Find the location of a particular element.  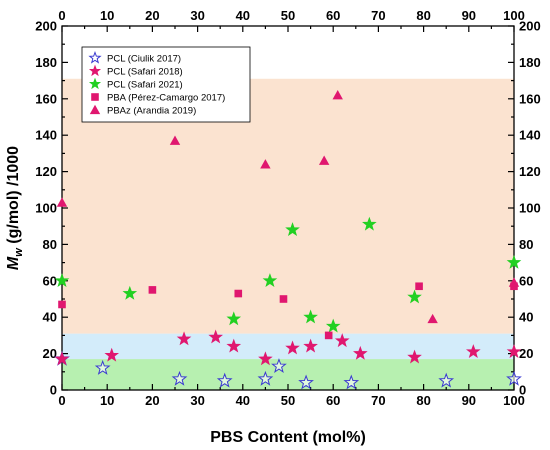

x-tick-label-bottom: 0 is located at coordinates (61, 400).